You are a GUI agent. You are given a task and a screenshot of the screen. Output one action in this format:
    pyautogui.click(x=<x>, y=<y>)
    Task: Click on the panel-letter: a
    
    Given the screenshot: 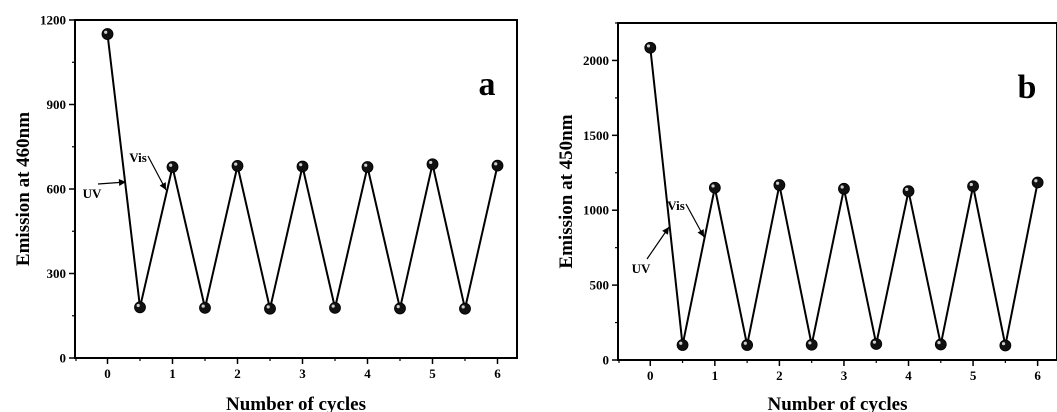 What is the action you would take?
    pyautogui.click(x=487, y=84)
    